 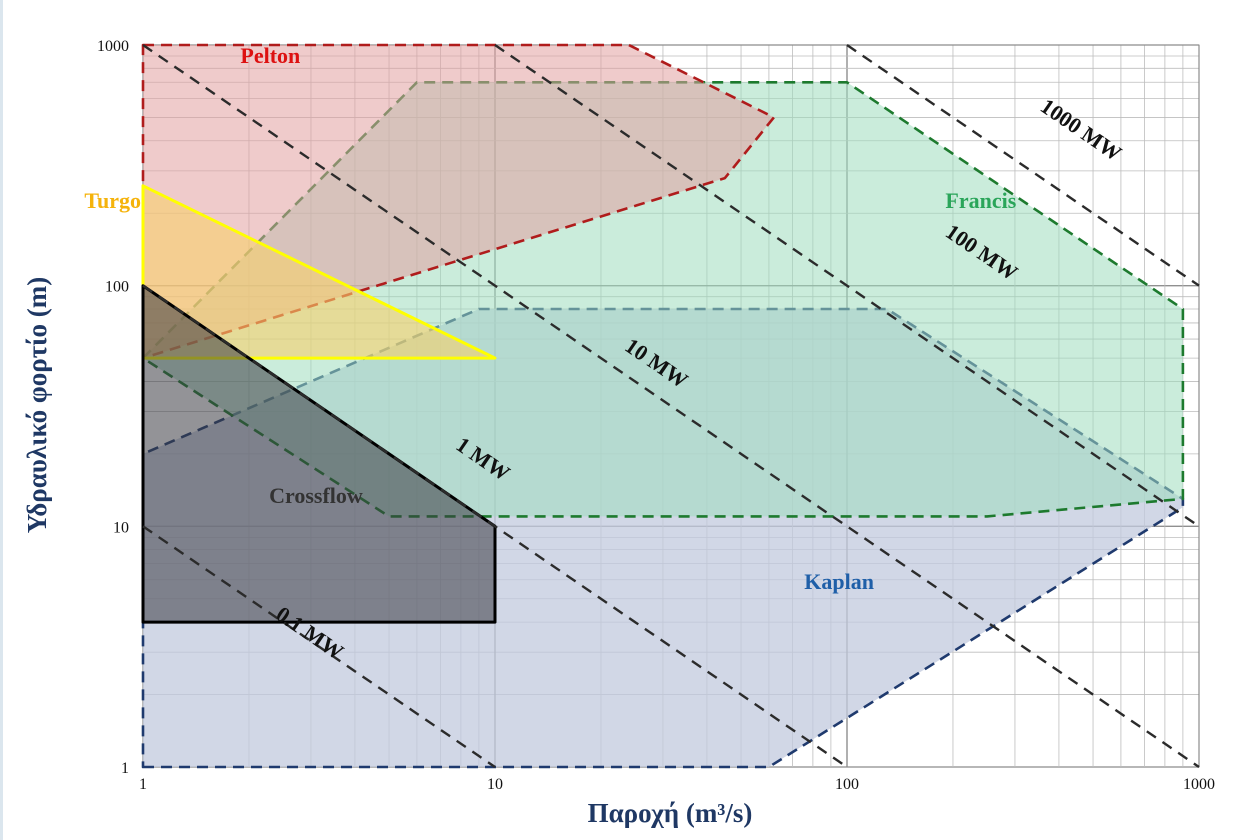 What do you see at coordinates (1199, 784) in the screenshot?
I see `x-tick-label: 1000` at bounding box center [1199, 784].